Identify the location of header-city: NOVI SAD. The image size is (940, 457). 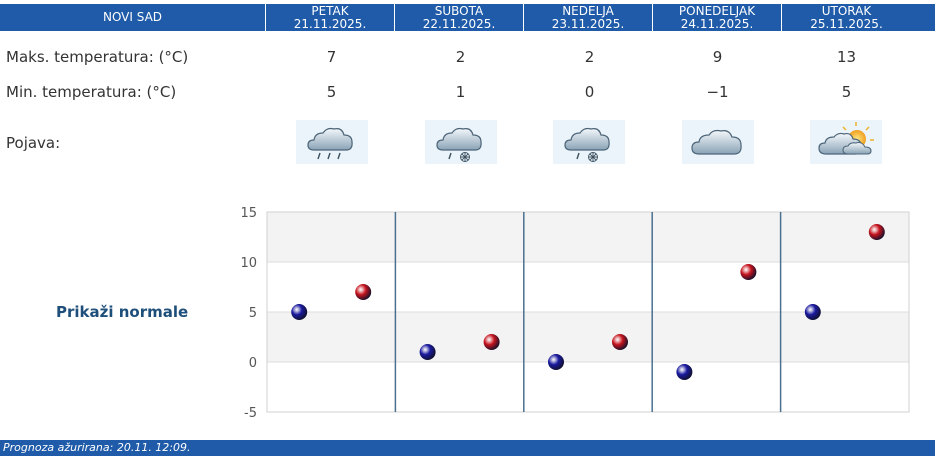
(133, 17).